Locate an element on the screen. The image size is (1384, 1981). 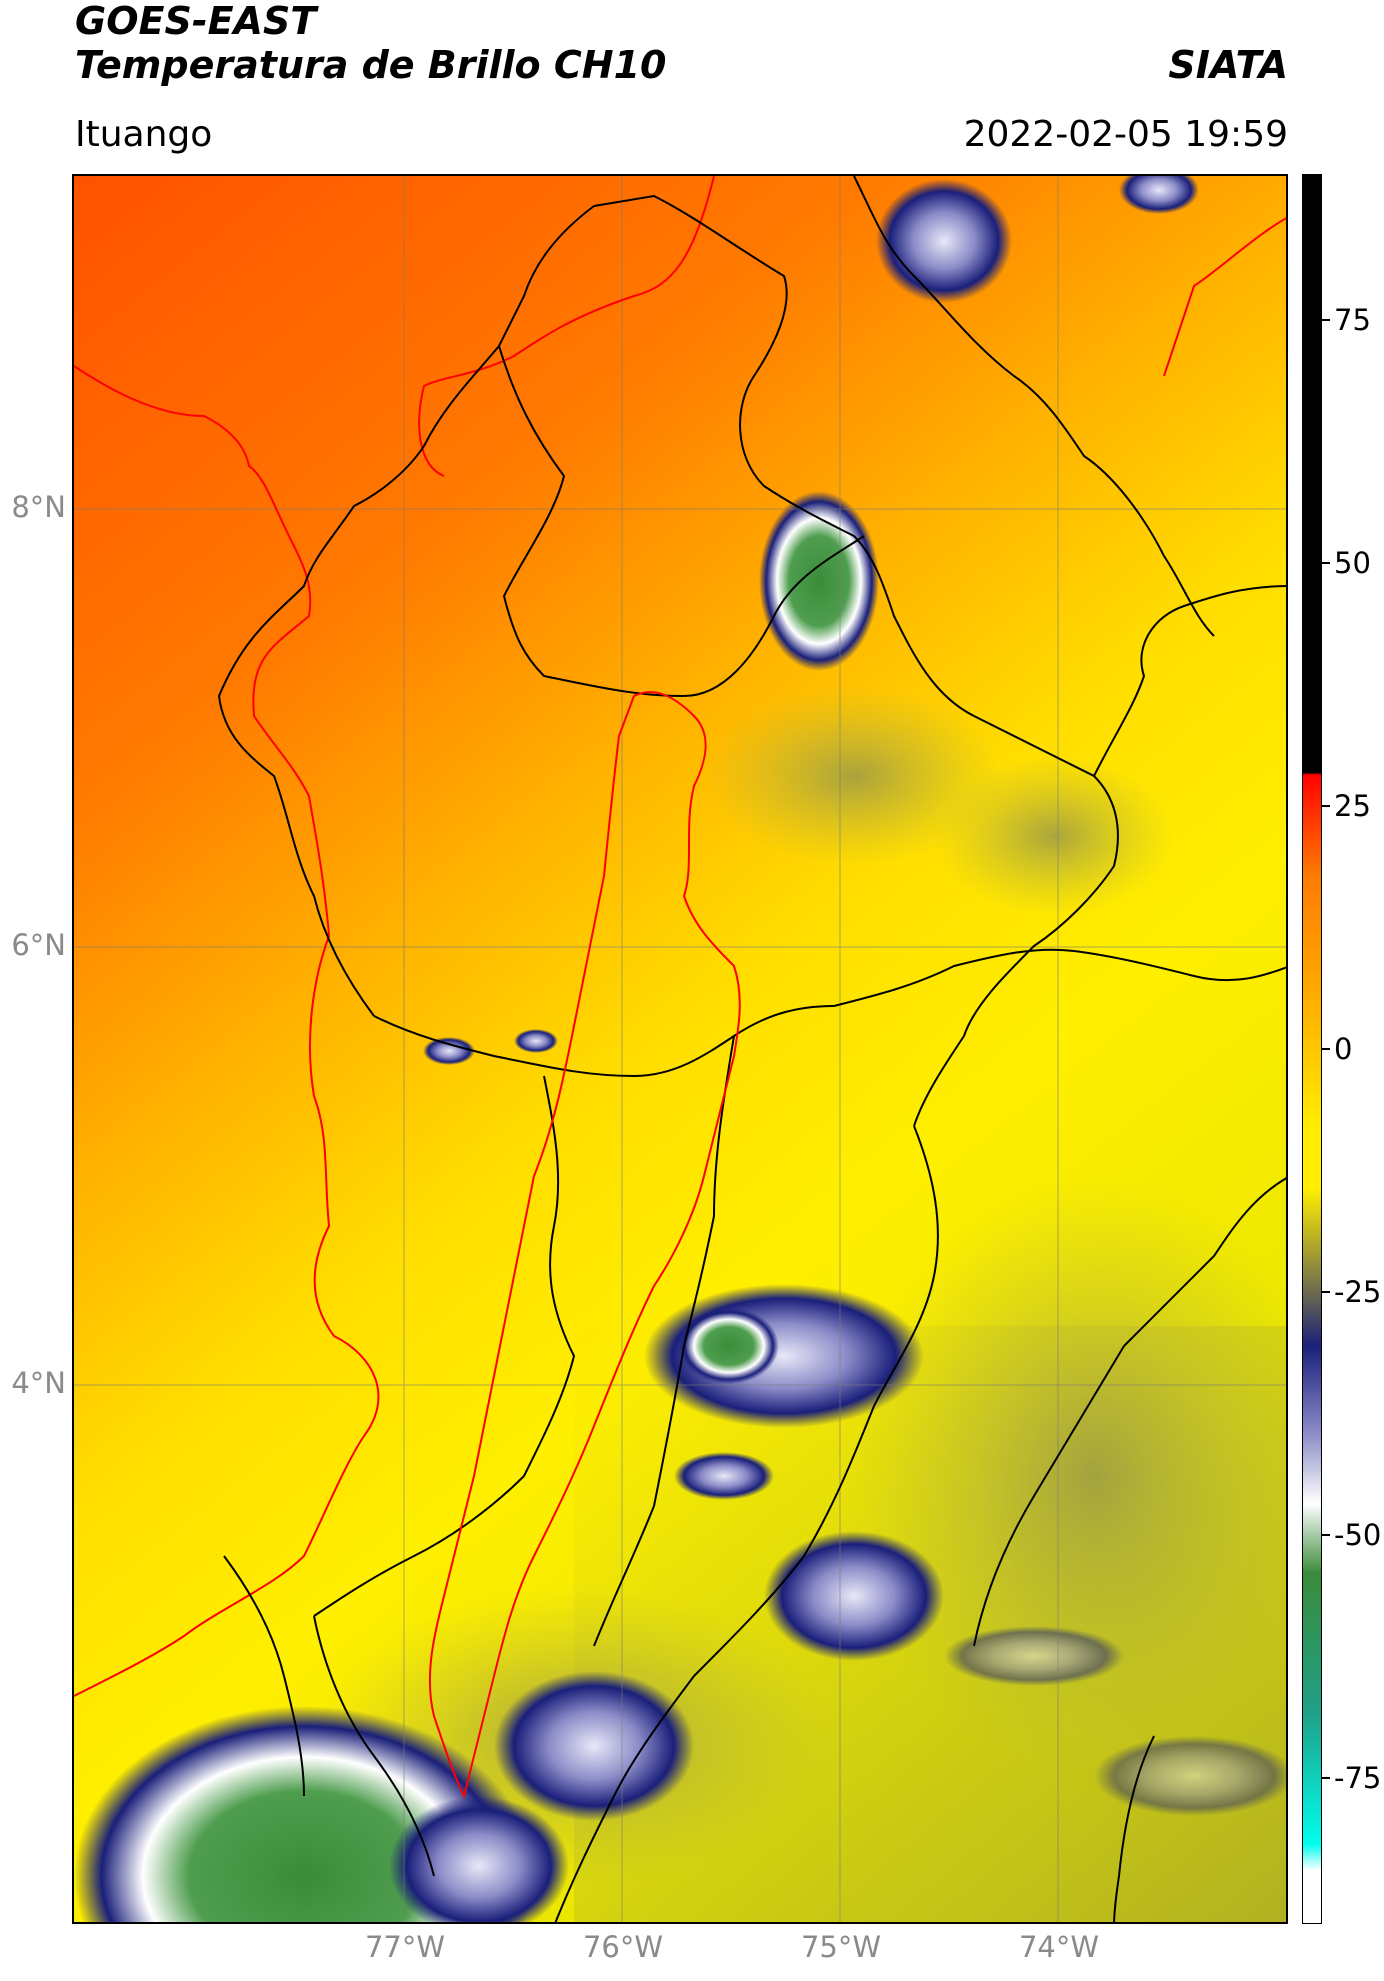
colorbar-tick-label: -75 is located at coordinates (1358, 1778).